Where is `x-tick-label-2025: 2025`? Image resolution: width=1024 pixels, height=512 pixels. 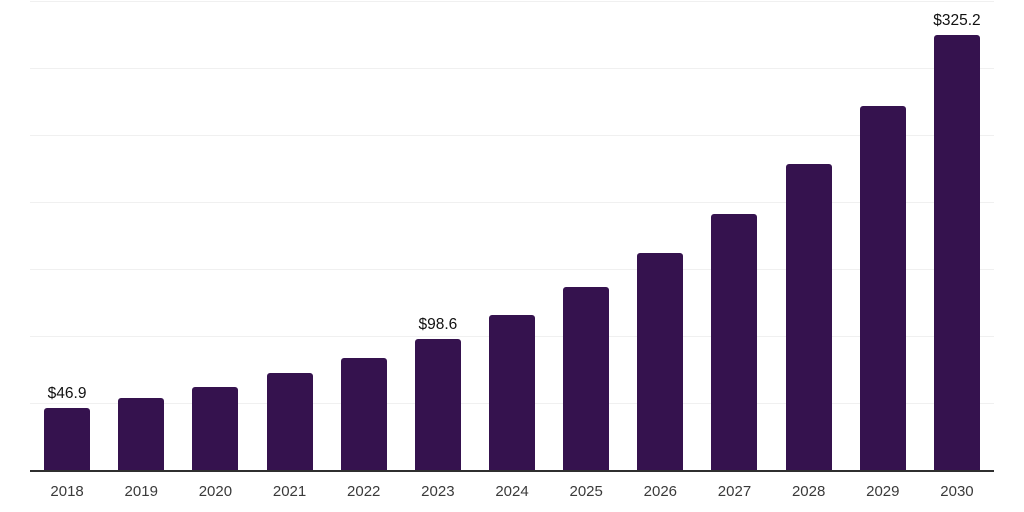 x-tick-label-2025: 2025 is located at coordinates (586, 491).